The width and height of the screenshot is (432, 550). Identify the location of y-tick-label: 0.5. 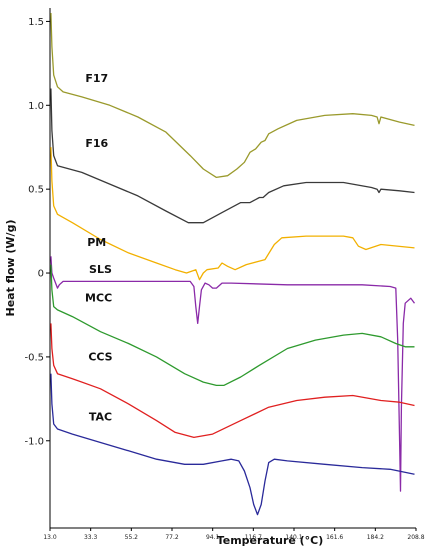
(36, 190).